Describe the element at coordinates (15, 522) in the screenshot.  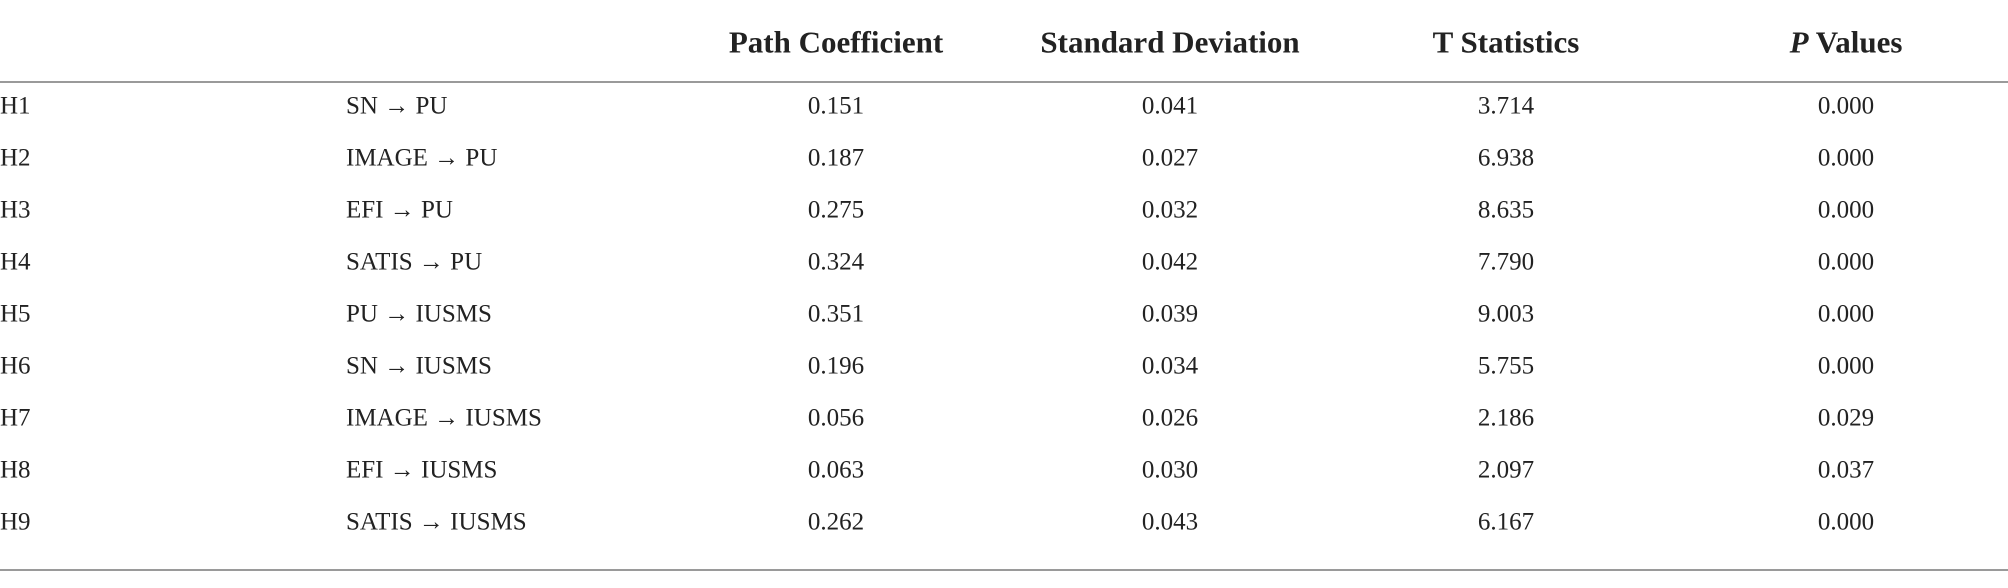
I see `hypothesis-label: H9` at that location.